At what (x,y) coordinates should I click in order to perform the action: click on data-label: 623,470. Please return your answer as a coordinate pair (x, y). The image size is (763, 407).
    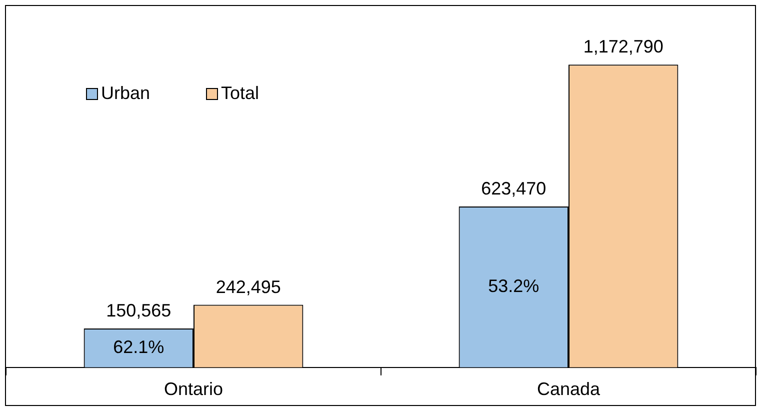
    Looking at the image, I should click on (513, 188).